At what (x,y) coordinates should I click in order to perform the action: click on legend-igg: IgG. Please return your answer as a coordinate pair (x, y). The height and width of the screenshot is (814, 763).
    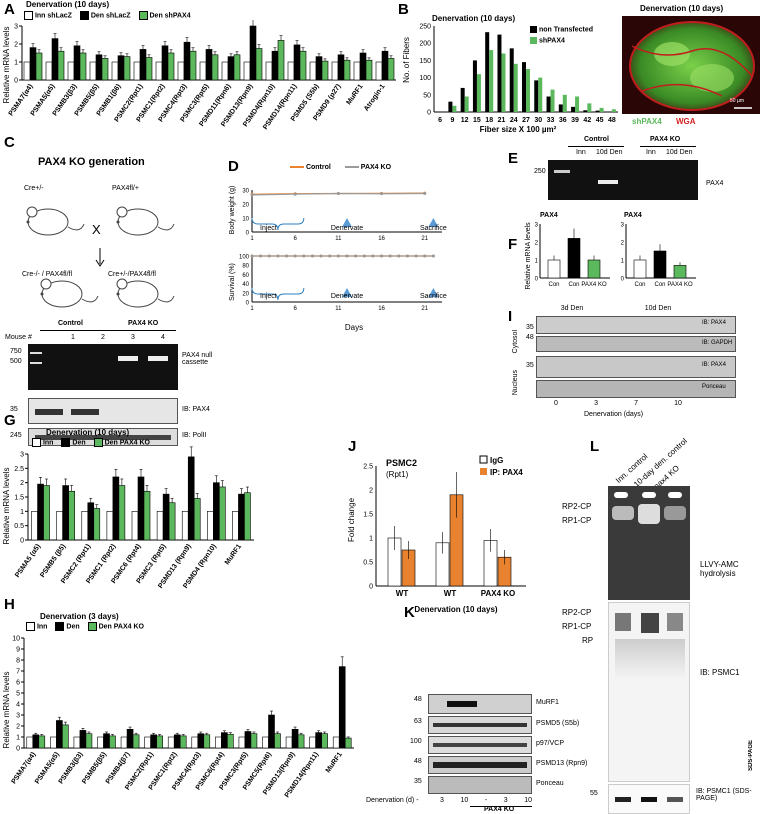
    Looking at the image, I should click on (496, 460).